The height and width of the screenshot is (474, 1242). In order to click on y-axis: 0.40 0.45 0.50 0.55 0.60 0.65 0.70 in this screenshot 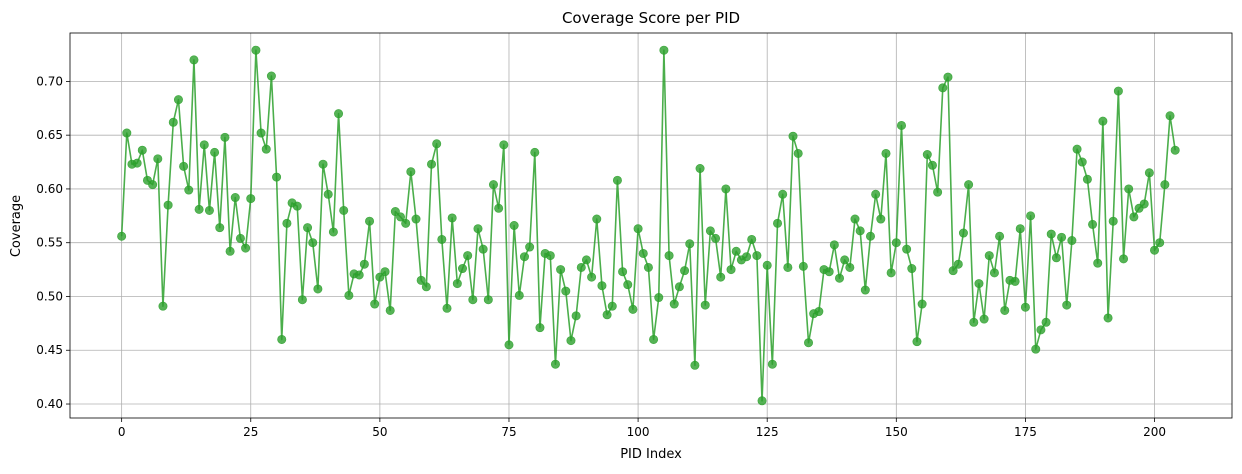, I will do `click(53, 242)`.